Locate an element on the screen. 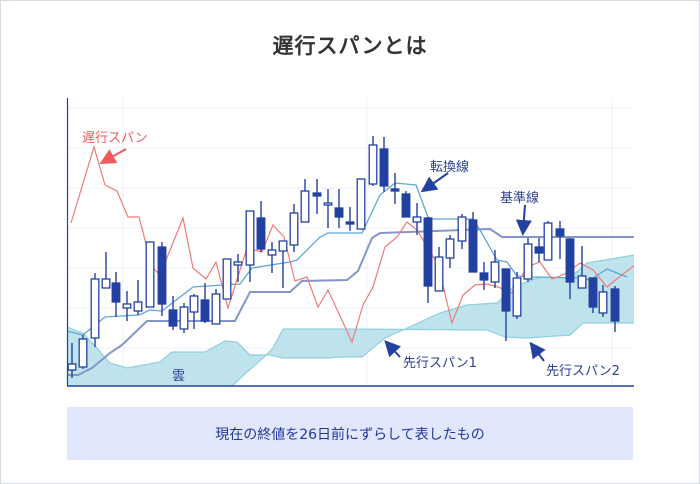 This screenshot has width=700, height=484. chikou-arrow is located at coordinates (113, 156).